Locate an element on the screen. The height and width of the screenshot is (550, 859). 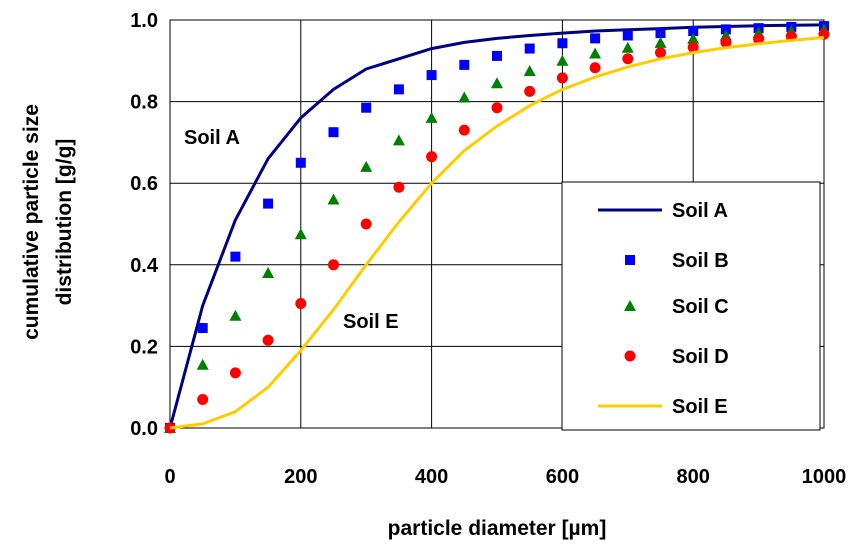
legend-label: Soil E is located at coordinates (700, 407).